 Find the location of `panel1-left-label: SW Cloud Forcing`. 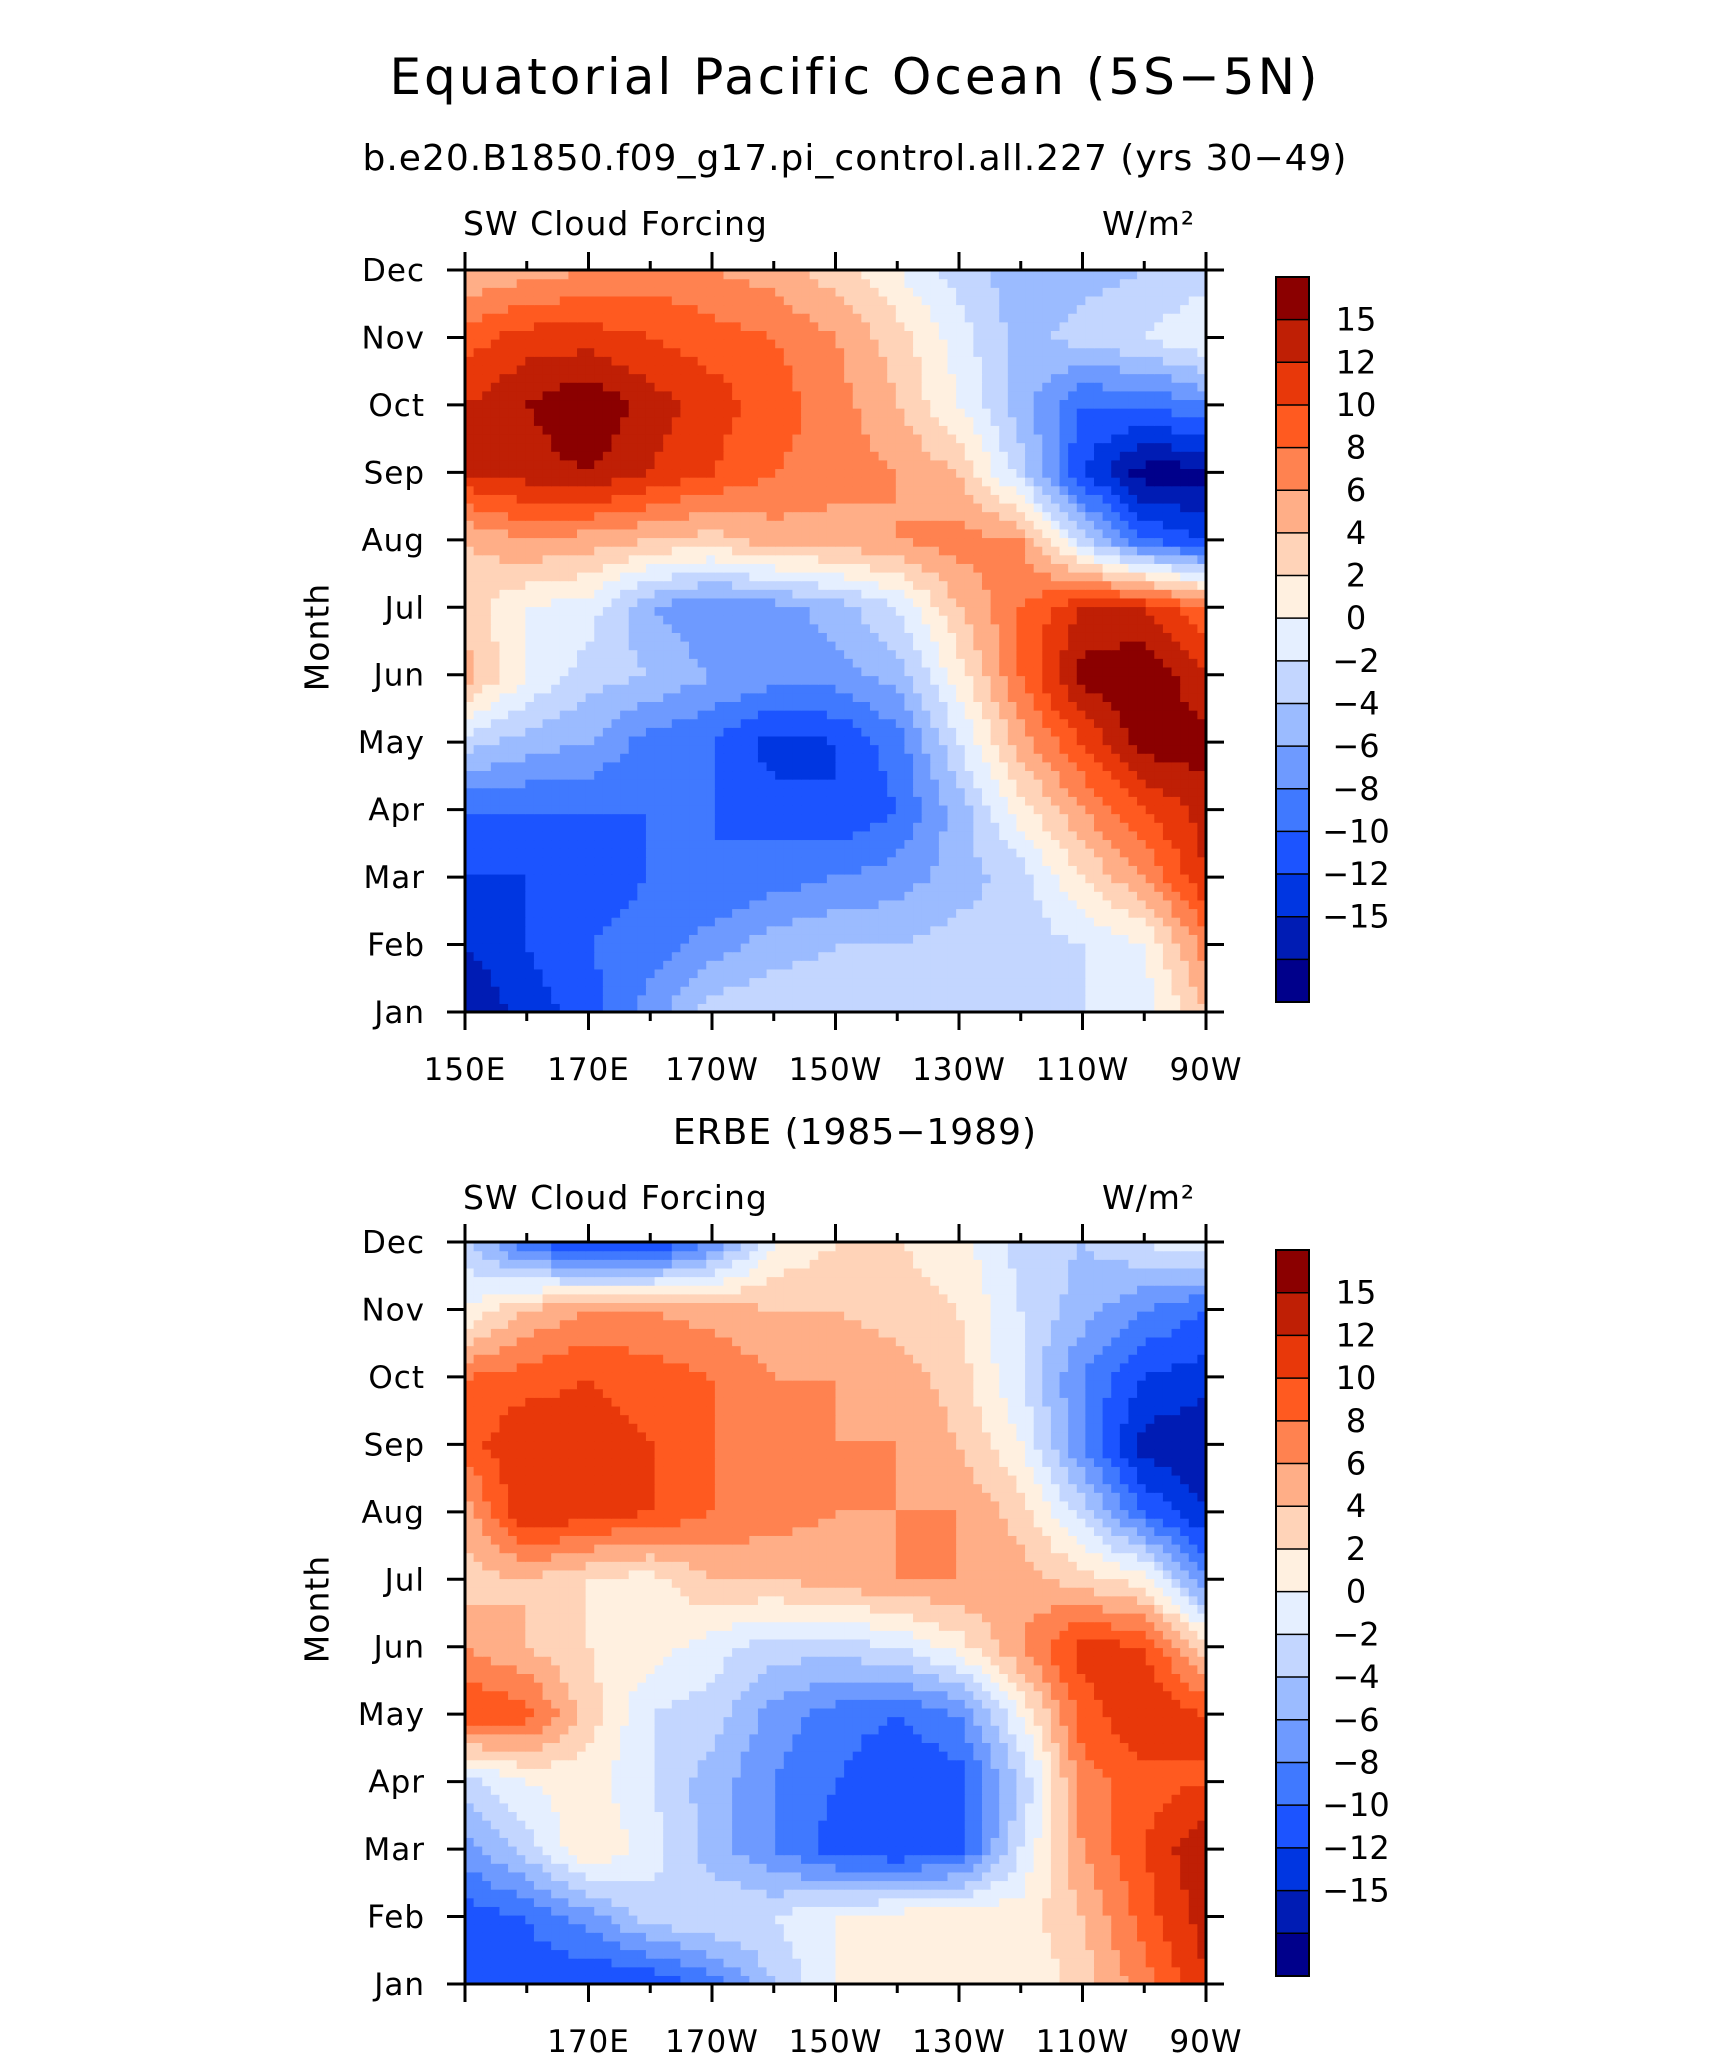

panel1-left-label: SW Cloud Forcing is located at coordinates (615, 223).